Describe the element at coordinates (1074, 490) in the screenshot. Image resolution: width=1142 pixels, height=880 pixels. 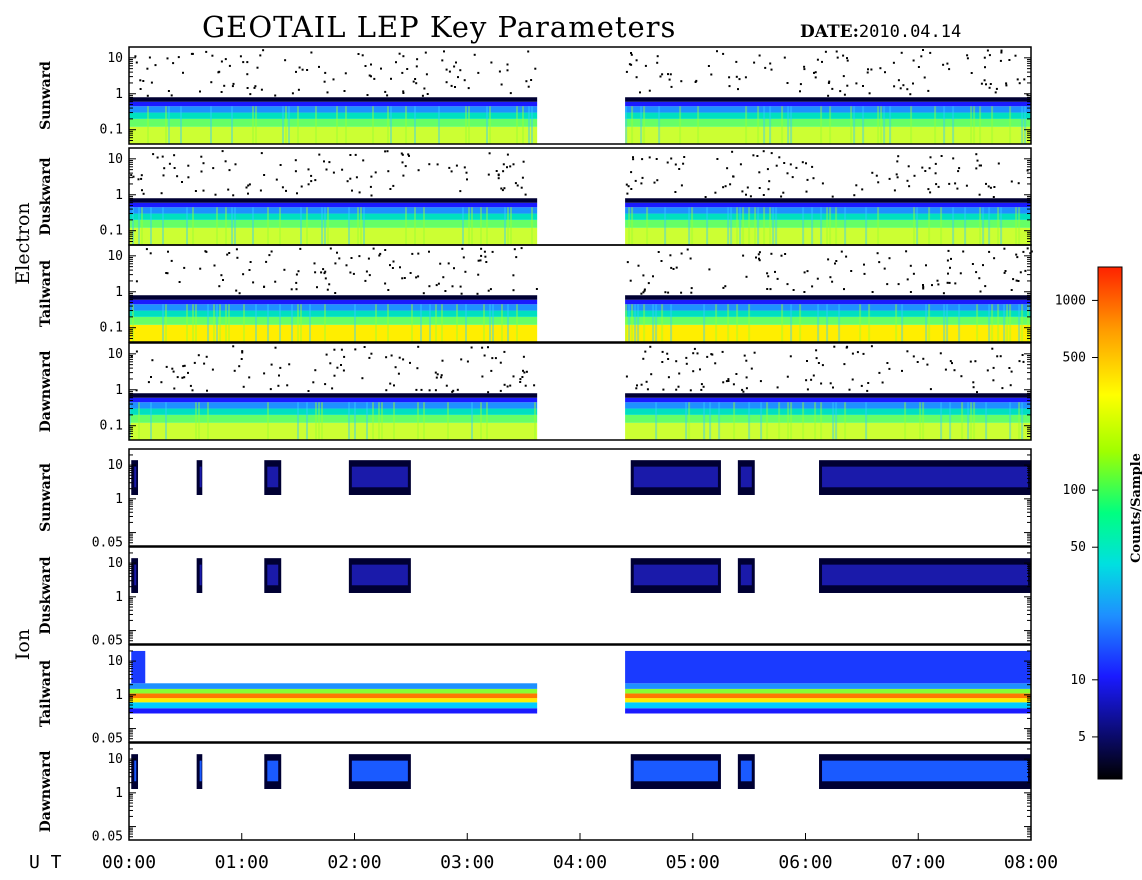
I see `colorbar-tick-label: 100` at that location.